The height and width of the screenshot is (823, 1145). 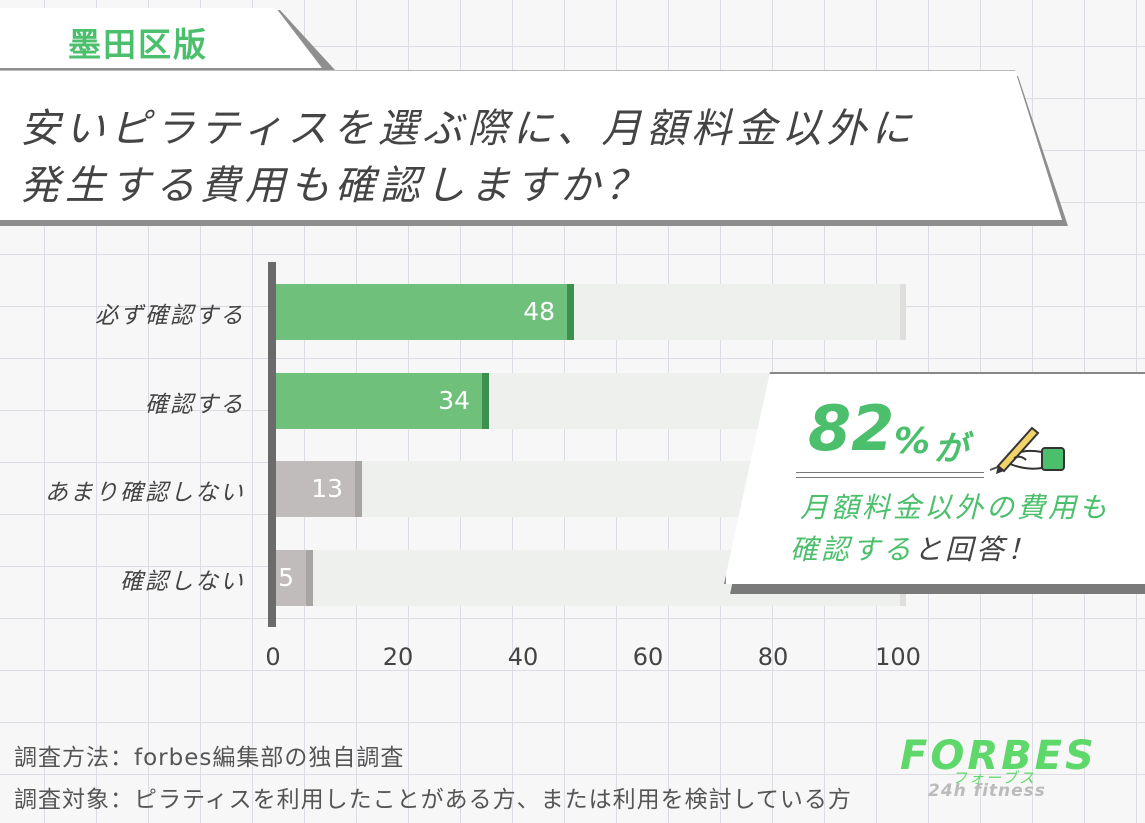 I want to click on survey-target-note: 調査対象：ピラティスを利用したことがある方、または利用を検討している方, so click(x=433, y=800).